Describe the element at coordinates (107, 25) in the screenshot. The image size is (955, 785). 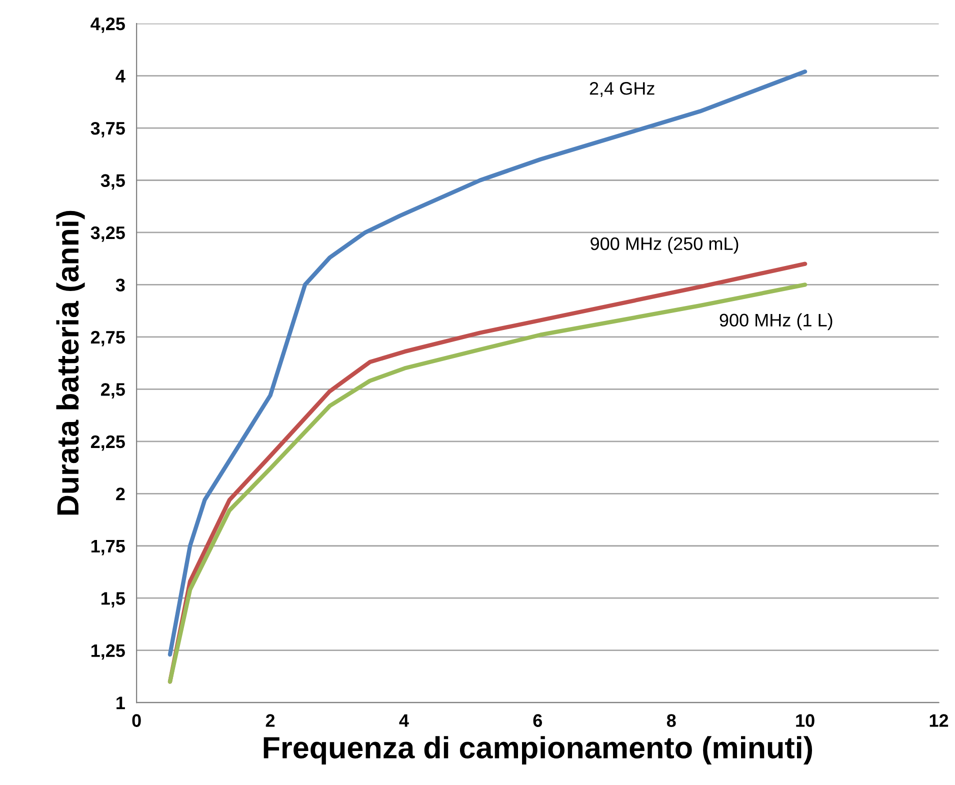
I see `y-tick-label: 4,25` at that location.